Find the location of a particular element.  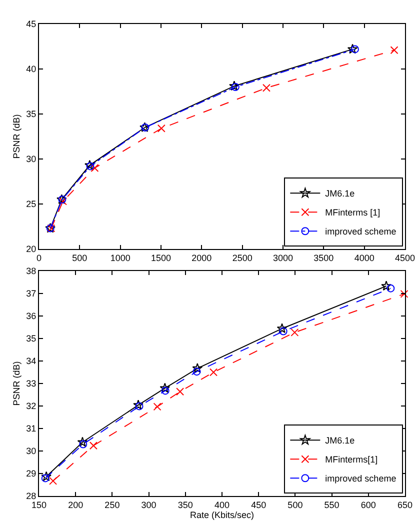

x-tick-label: 450 is located at coordinates (258, 505).